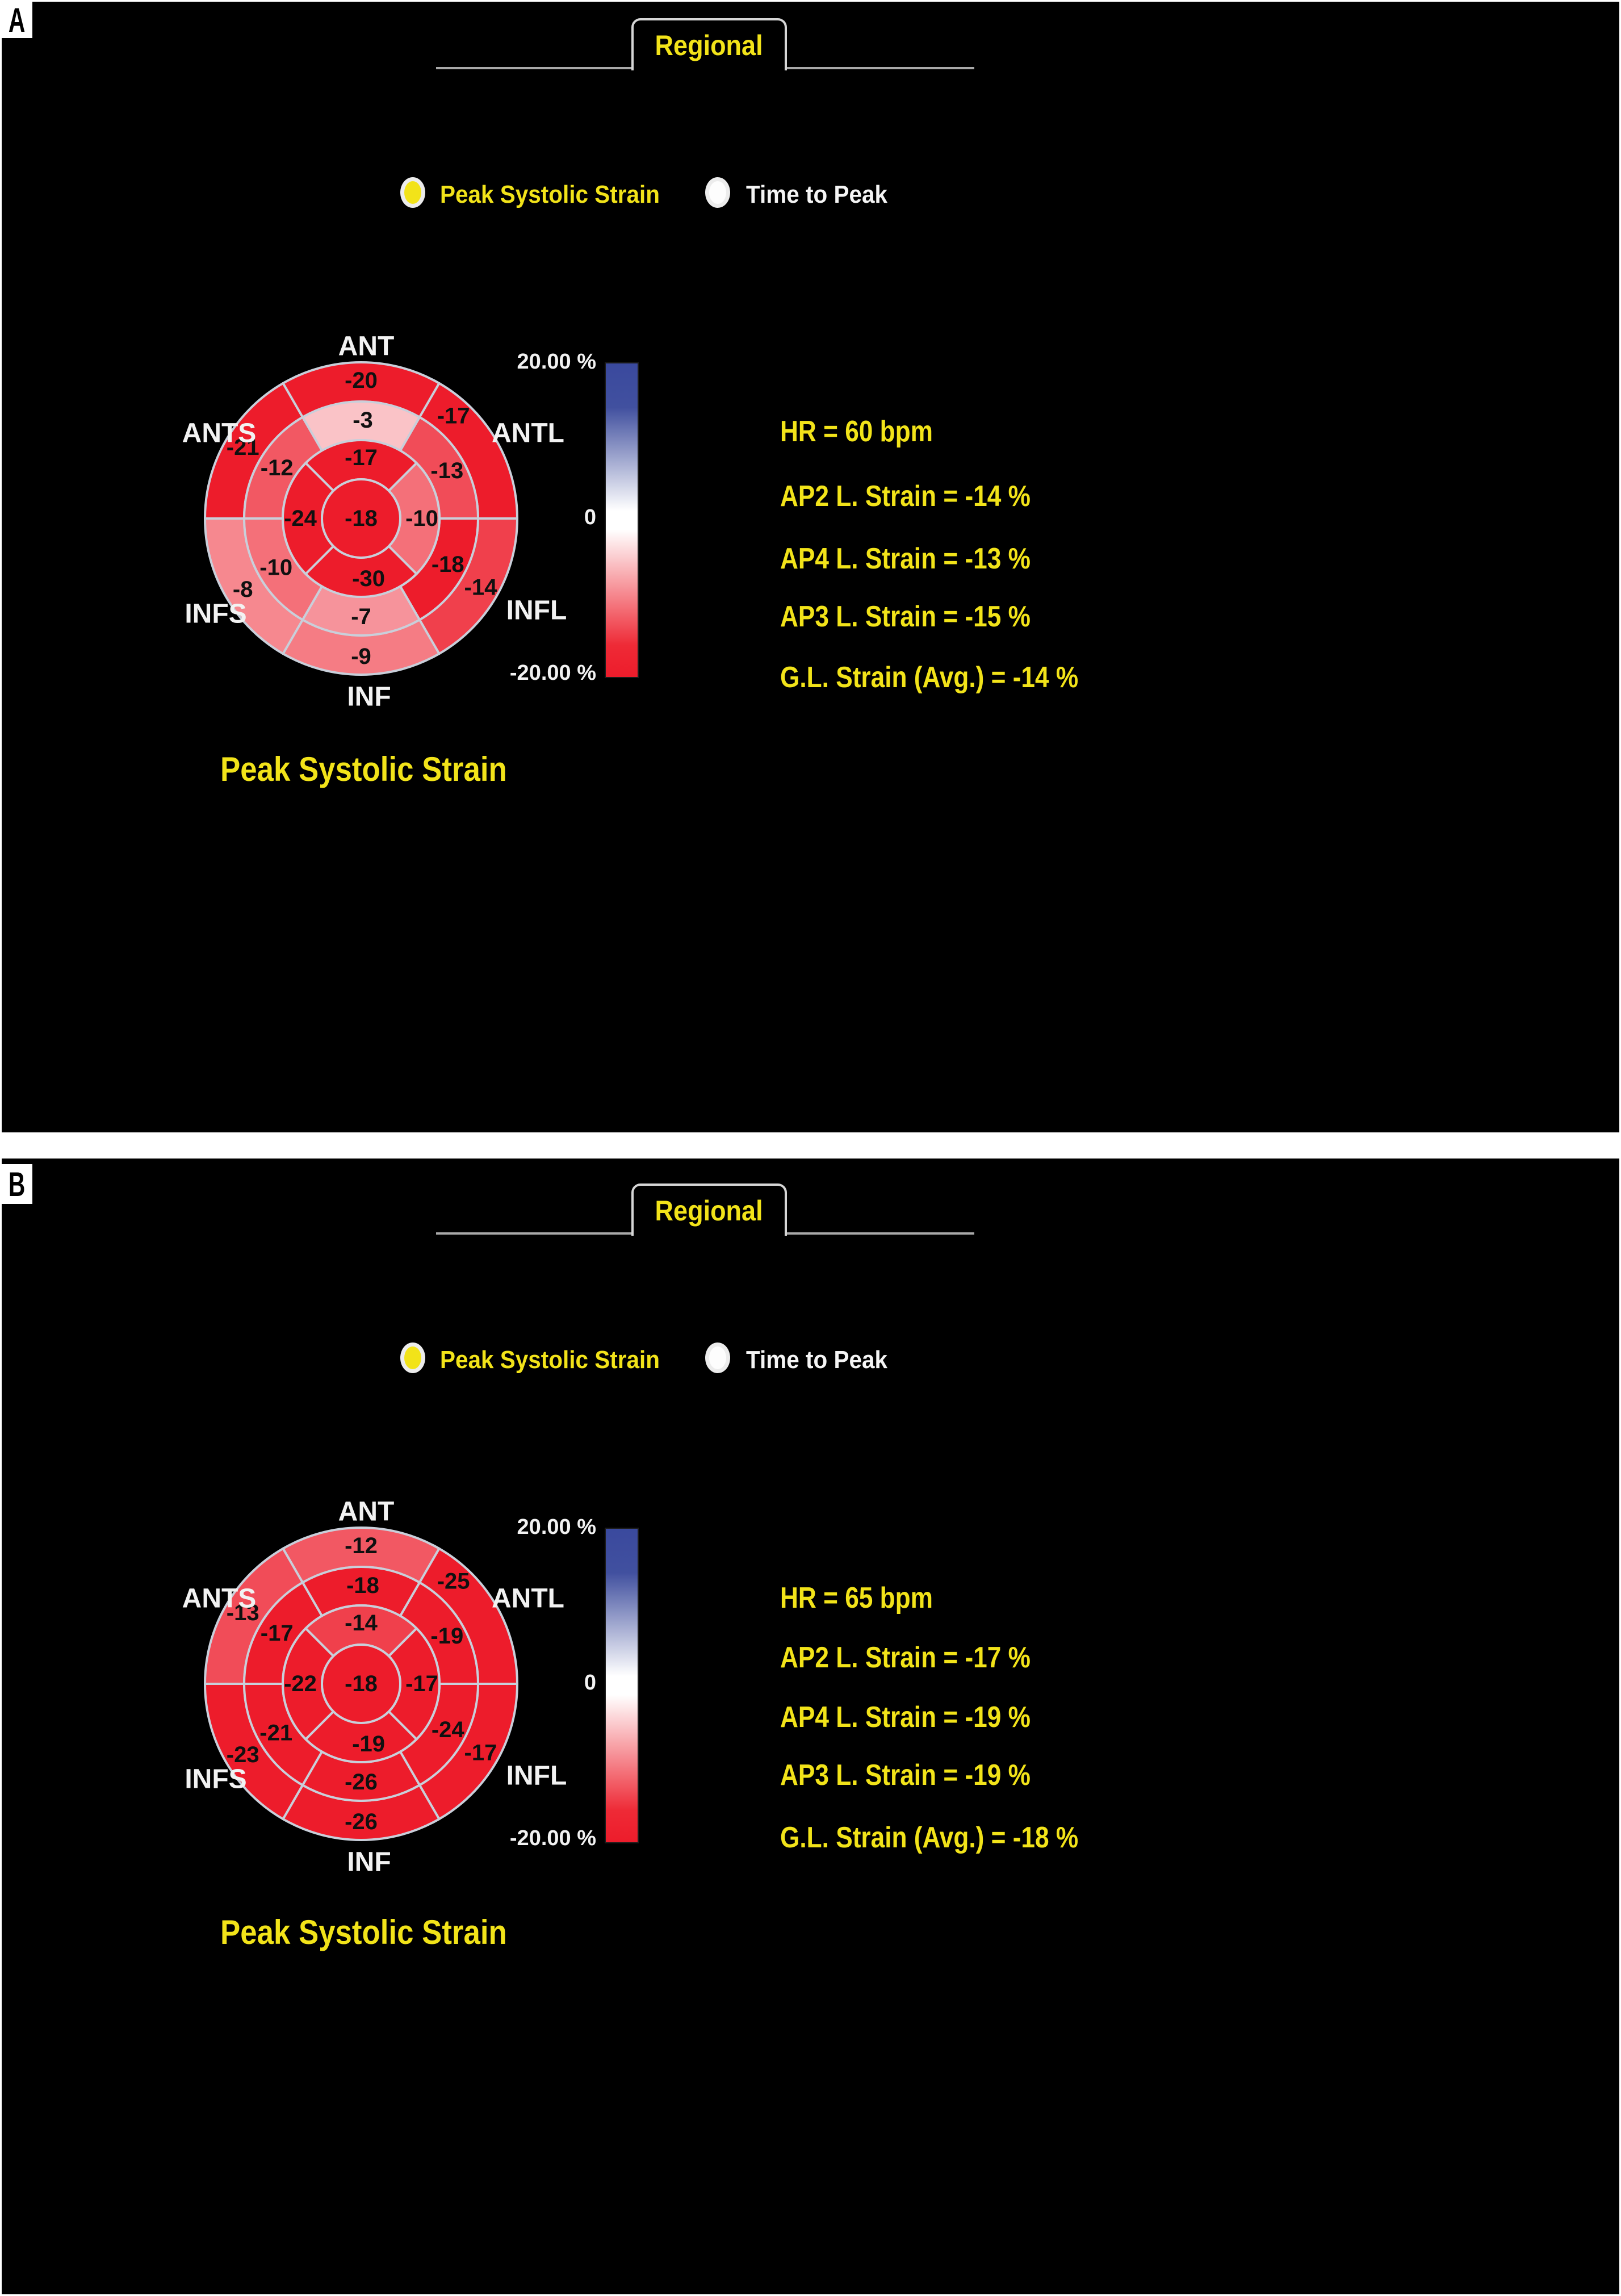  Describe the element at coordinates (930, 1837) in the screenshot. I see `gl-strain-readout: G.L. Strain (Avg.) = -18 %` at that location.